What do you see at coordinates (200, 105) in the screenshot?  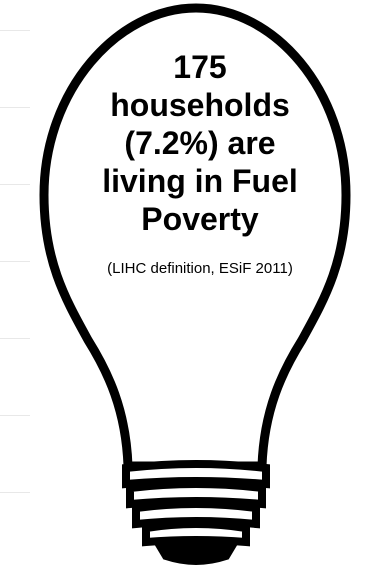 I see `headline-line: households` at bounding box center [200, 105].